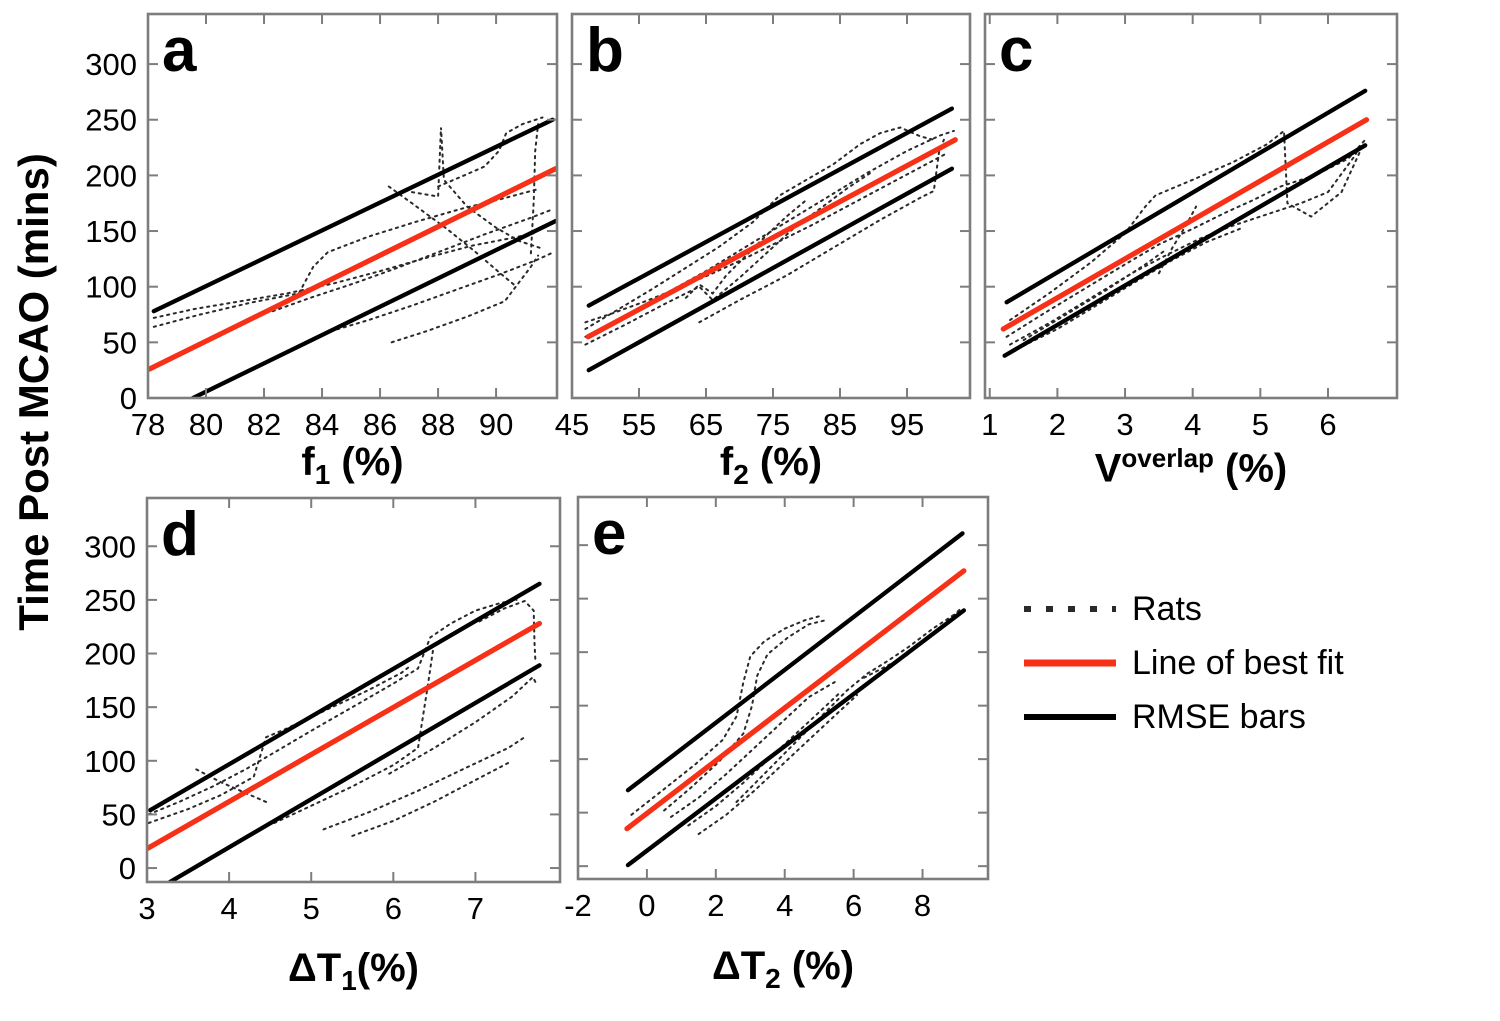 Image resolution: width=1500 pixels, height=1021 pixels. Describe the element at coordinates (33, 392) in the screenshot. I see `y-axis-label: Time Post MCAO (mins)` at that location.